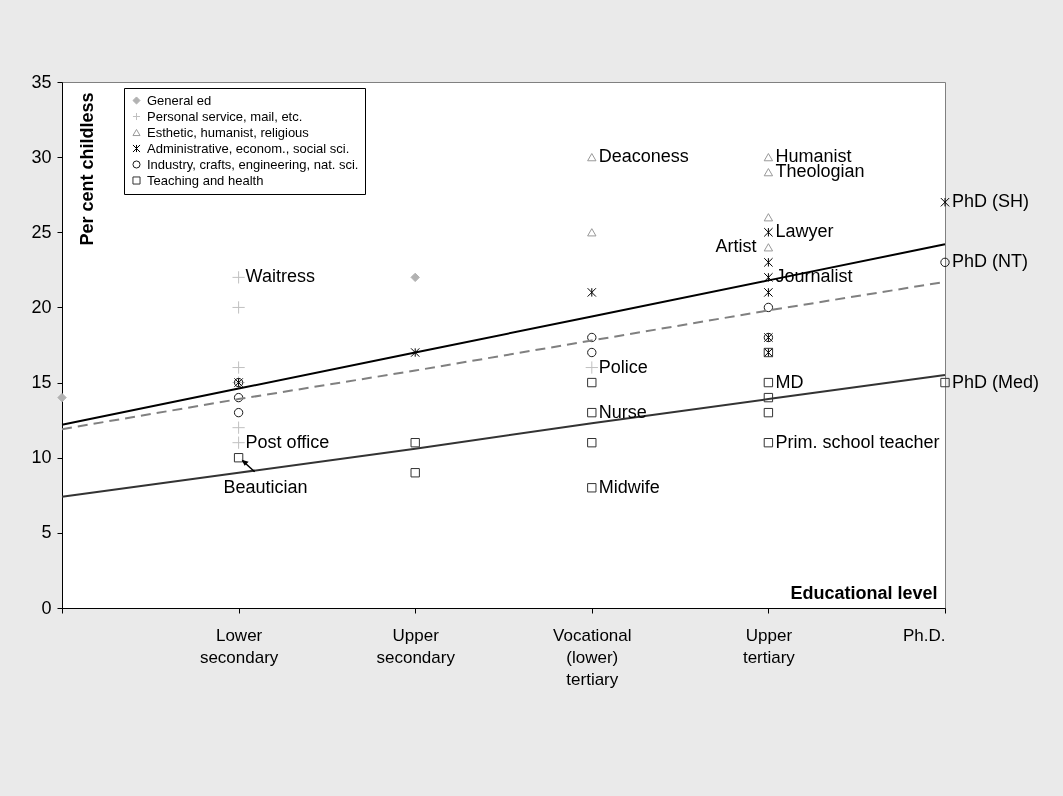 The height and width of the screenshot is (796, 1063). What do you see at coordinates (41, 382) in the screenshot?
I see `y-tick-label: 15` at bounding box center [41, 382].